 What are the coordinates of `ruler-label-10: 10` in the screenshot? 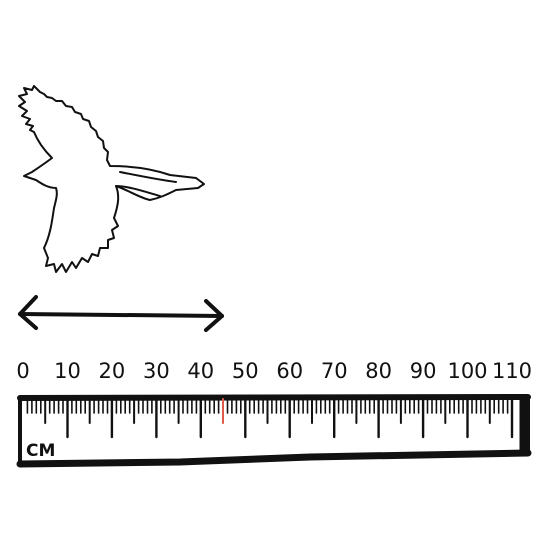 It's located at (67, 371).